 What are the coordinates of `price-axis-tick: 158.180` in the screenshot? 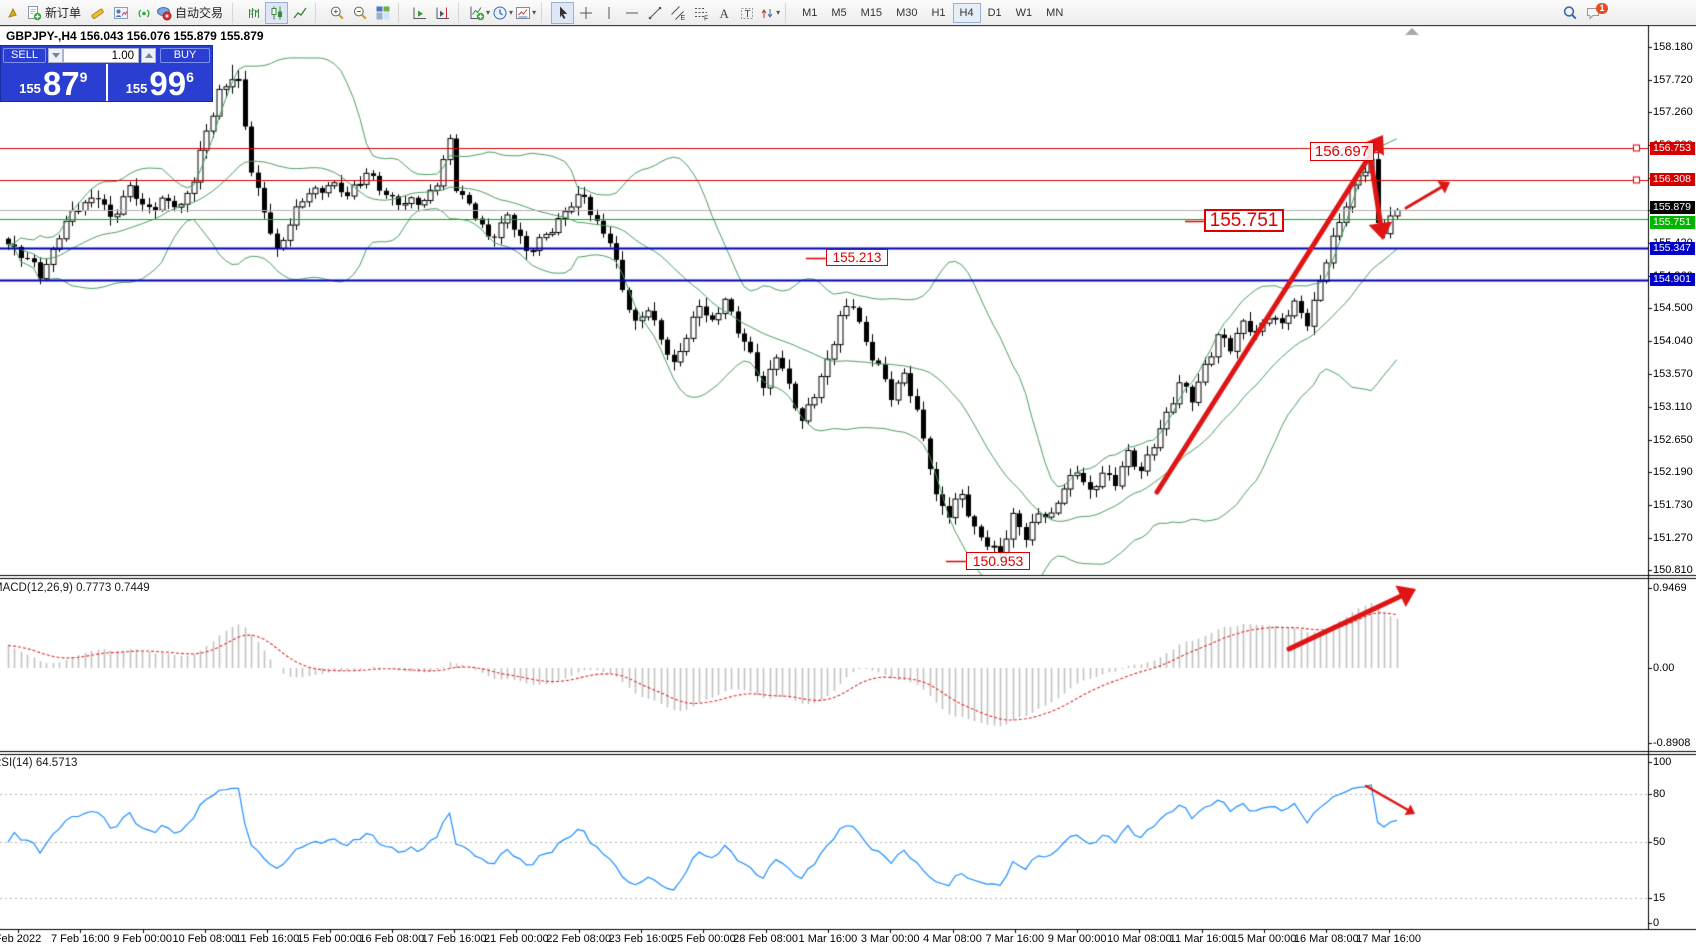 It's located at (1673, 47).